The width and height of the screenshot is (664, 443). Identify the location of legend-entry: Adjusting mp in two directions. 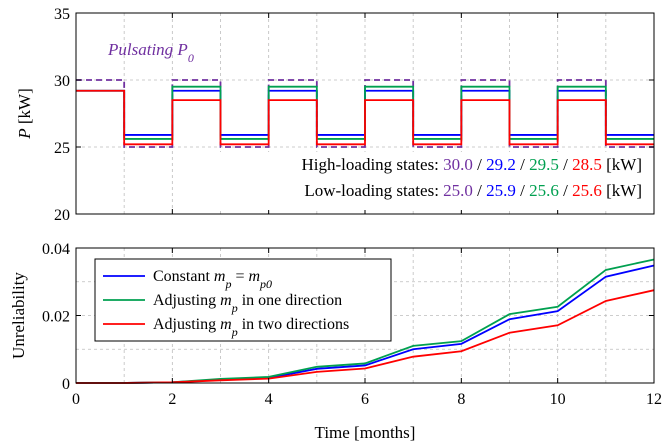
(251, 327).